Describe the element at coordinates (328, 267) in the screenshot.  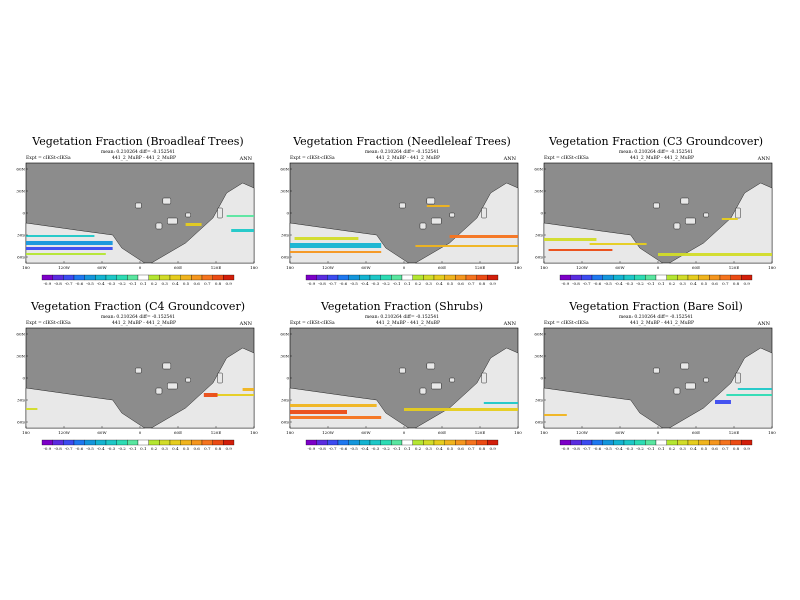
I see `x-tick-label: 120W` at that location.